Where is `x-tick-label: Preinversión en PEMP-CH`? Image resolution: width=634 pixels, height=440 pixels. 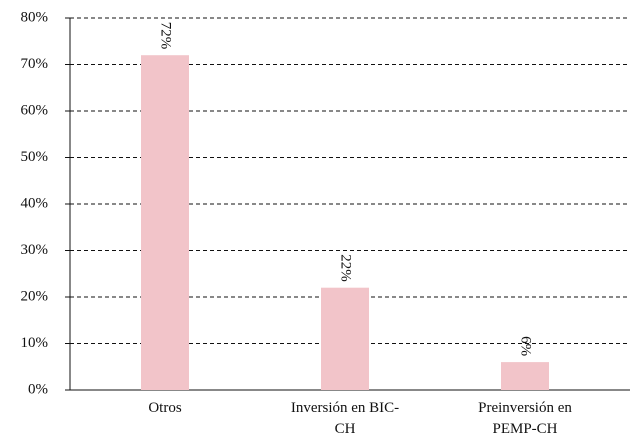
x-tick-label: Preinversión en PEMP-CH is located at coordinates (525, 419).